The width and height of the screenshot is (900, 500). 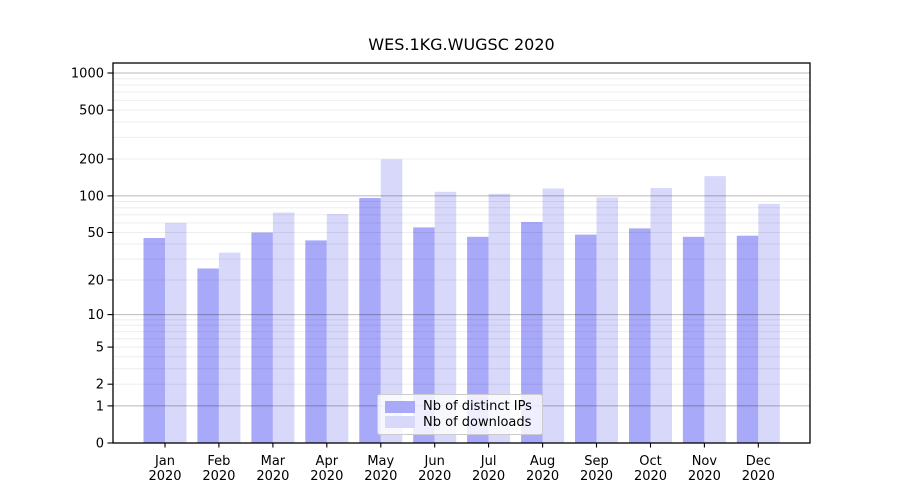 I want to click on y-tick-label: 2, so click(x=100, y=385).